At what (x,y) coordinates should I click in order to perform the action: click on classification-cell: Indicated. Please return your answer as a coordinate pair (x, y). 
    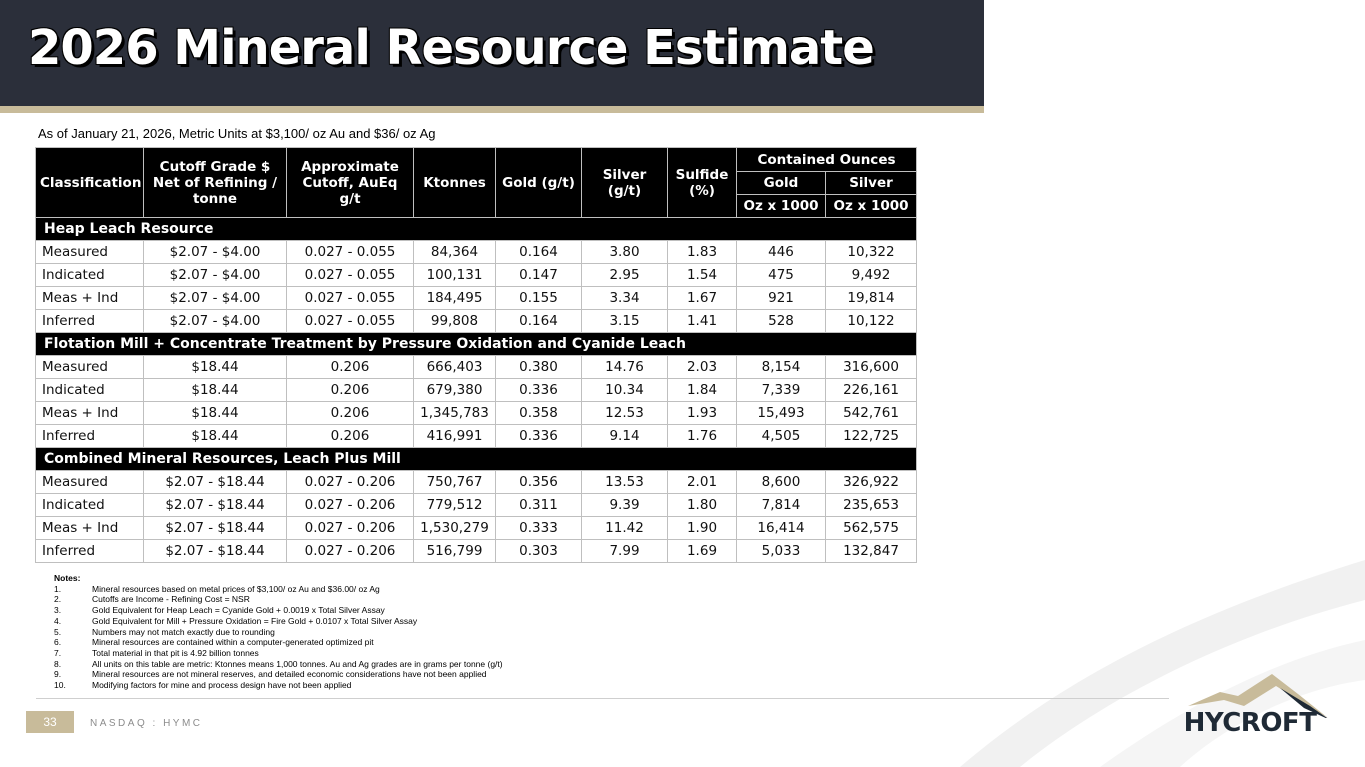
    Looking at the image, I should click on (90, 390).